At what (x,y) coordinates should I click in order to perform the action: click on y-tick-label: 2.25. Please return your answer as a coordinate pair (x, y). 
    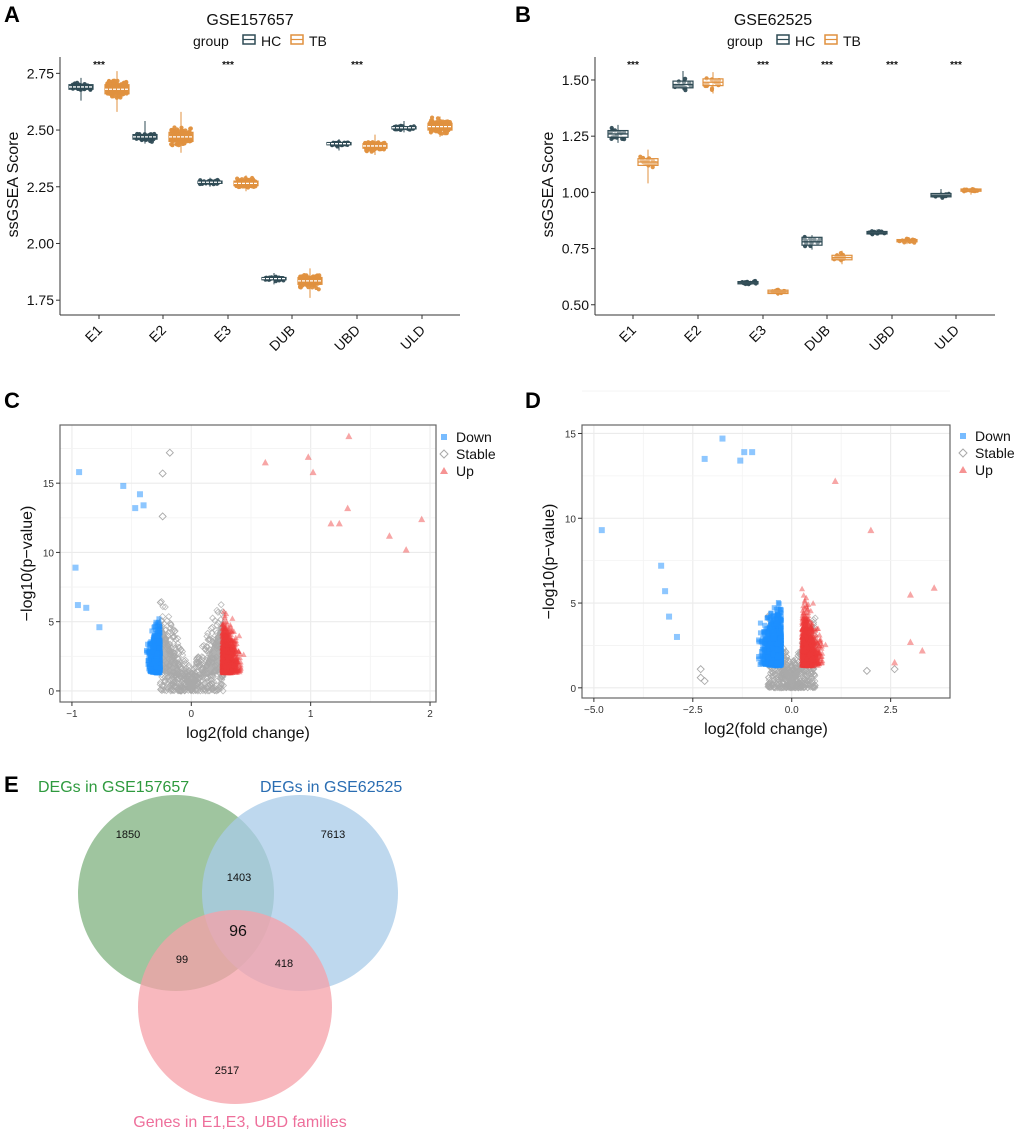
    Looking at the image, I should click on (40, 187).